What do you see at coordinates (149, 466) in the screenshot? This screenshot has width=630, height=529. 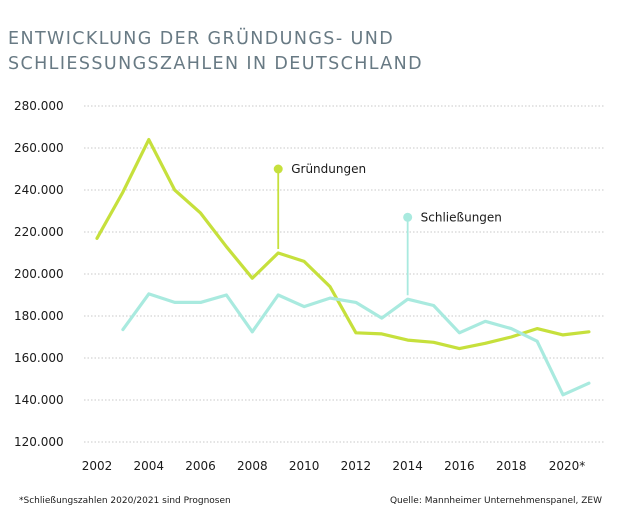 I see `x-tick-label: 2004` at bounding box center [149, 466].